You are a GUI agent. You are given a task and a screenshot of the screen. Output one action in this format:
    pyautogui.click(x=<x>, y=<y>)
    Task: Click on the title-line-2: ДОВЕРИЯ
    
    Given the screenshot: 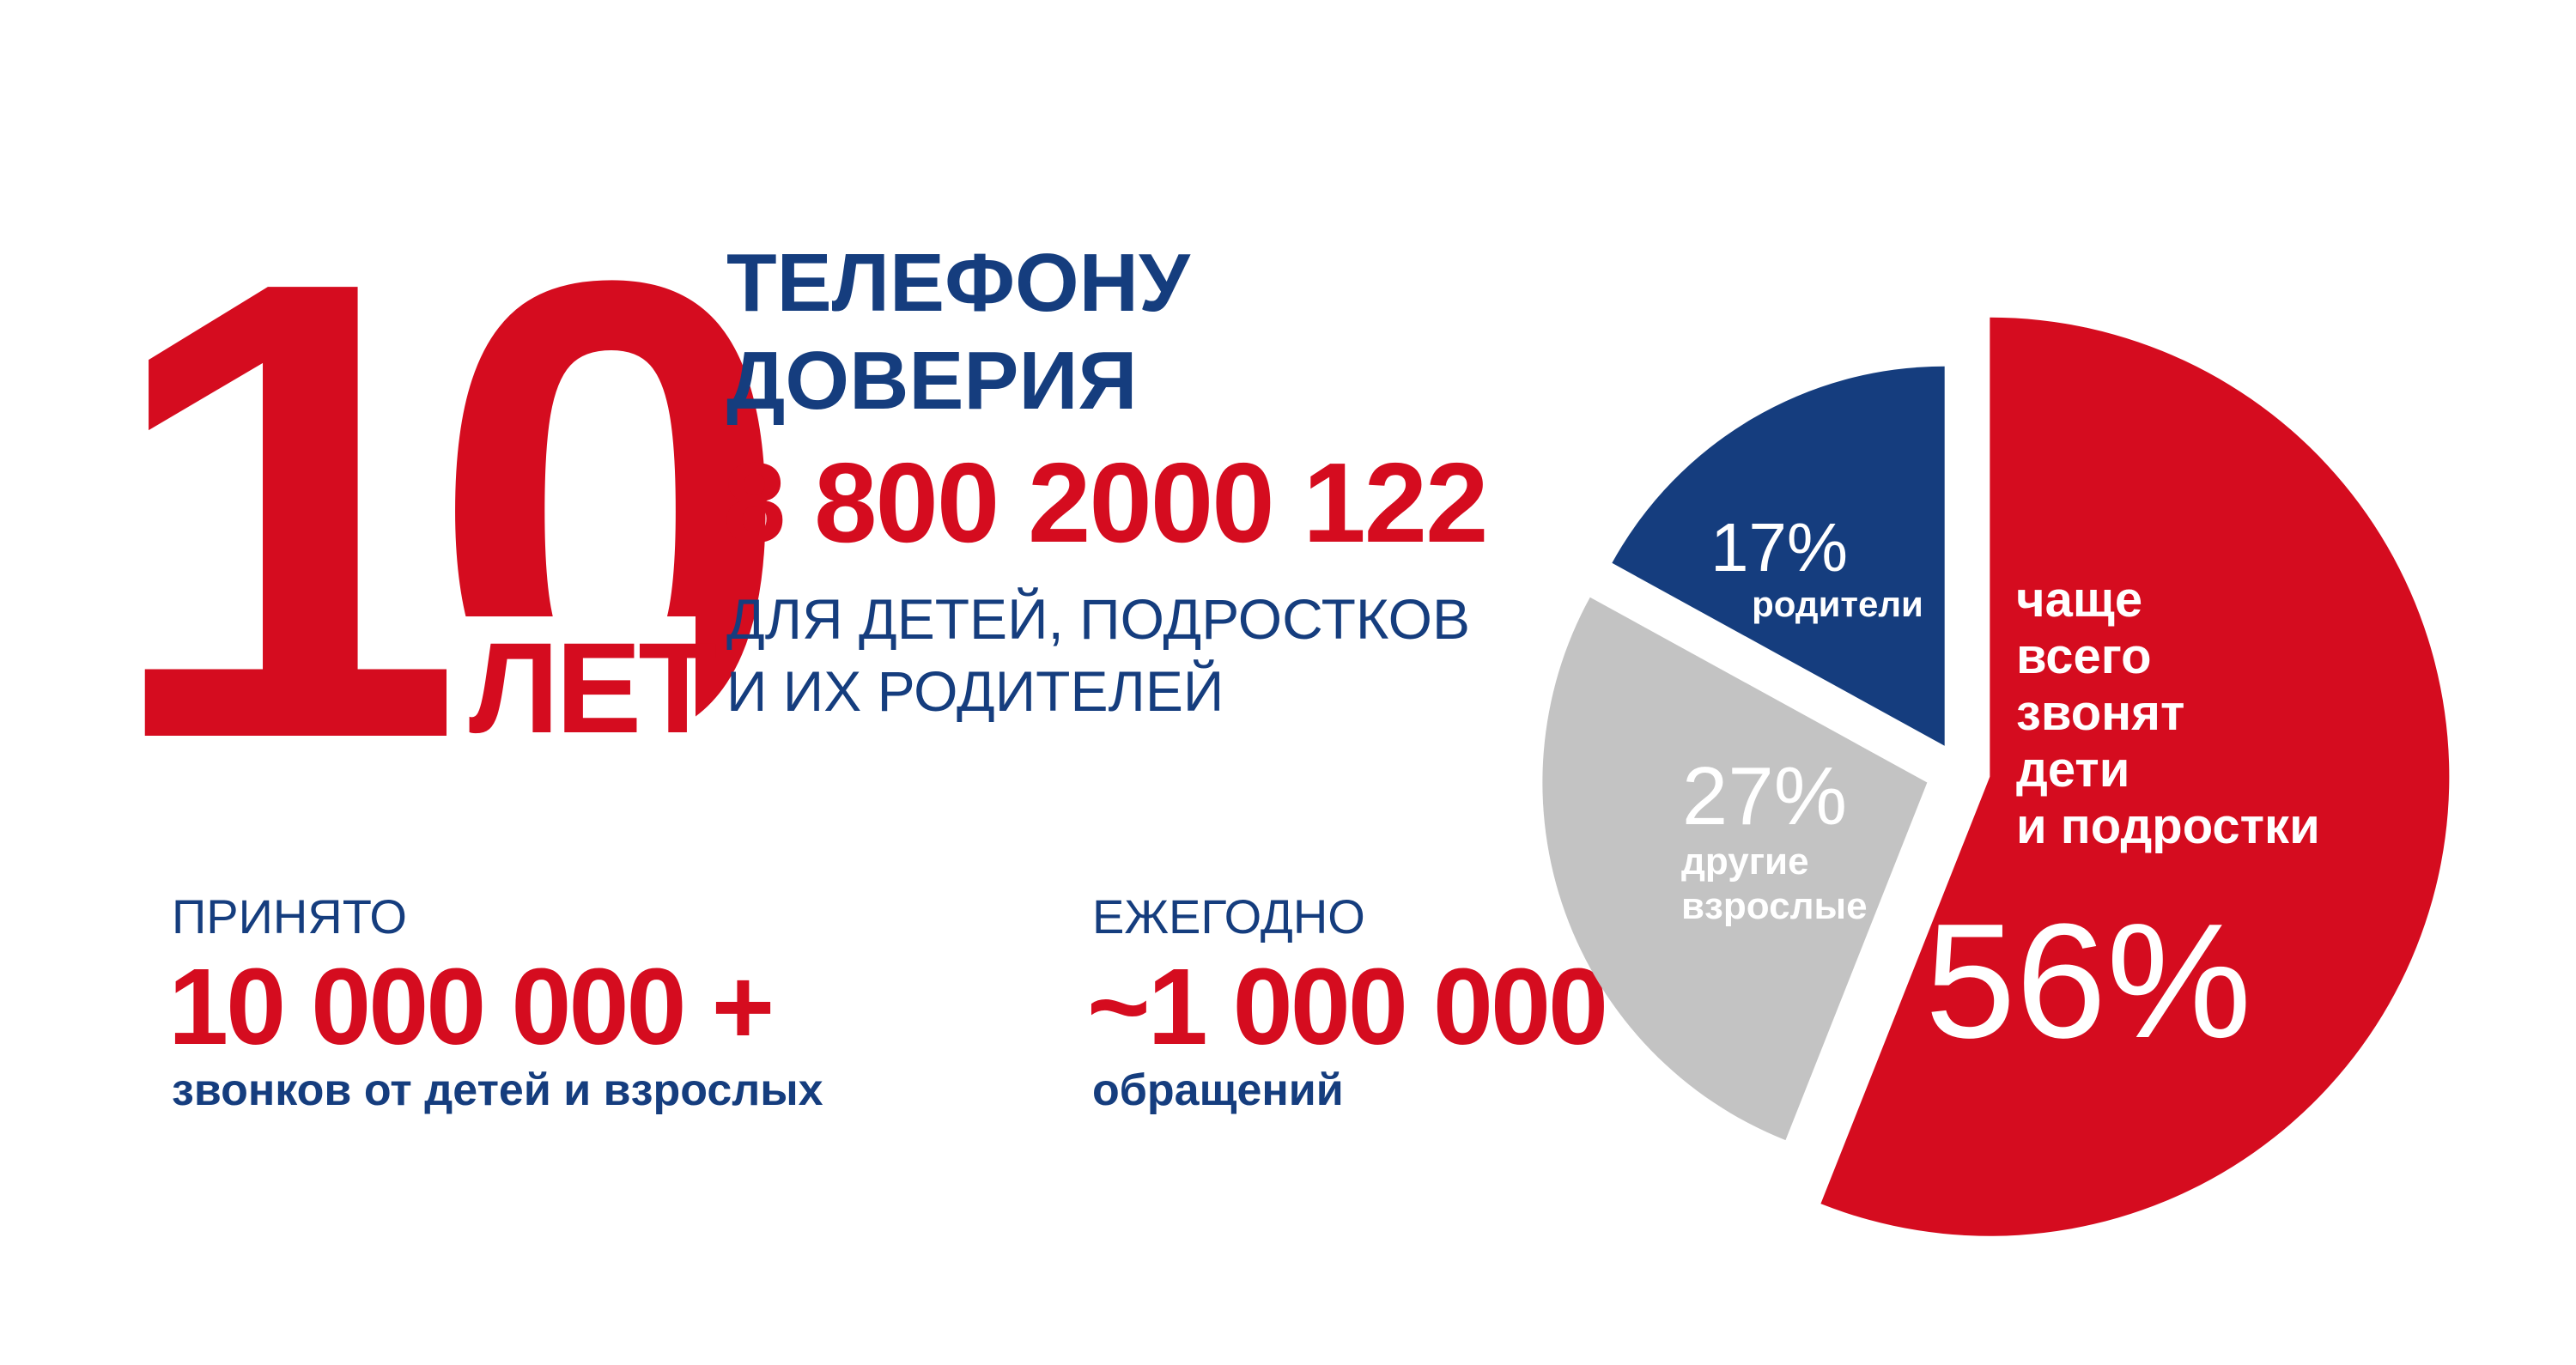 What is the action you would take?
    pyautogui.click(x=932, y=381)
    